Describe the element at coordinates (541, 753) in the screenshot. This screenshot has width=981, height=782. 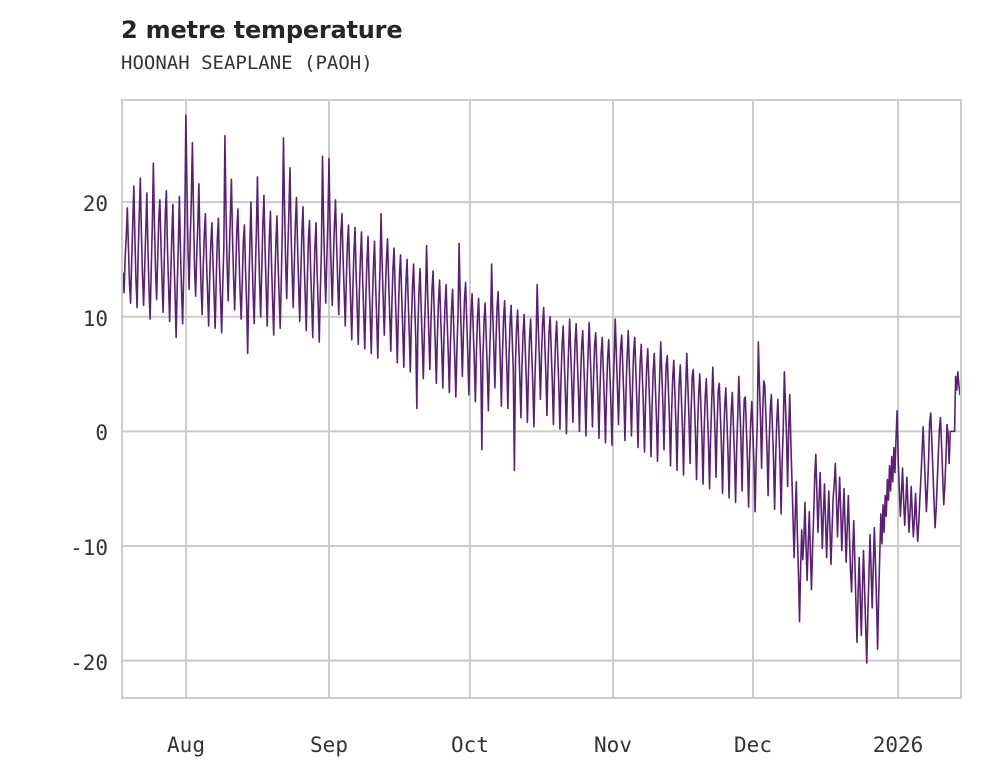
I see `x-axis-ticks: Aug Sep Oct Nov Dec 2026` at that location.